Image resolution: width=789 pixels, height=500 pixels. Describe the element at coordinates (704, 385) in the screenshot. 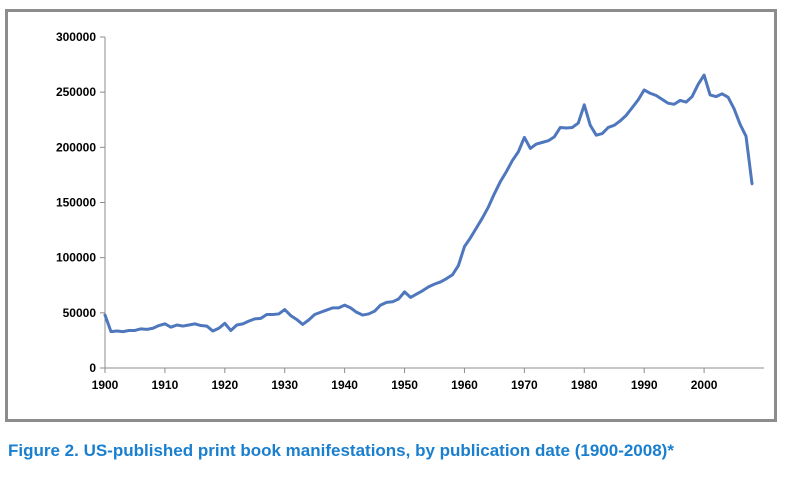

I see `x-tick-label: 2000` at that location.